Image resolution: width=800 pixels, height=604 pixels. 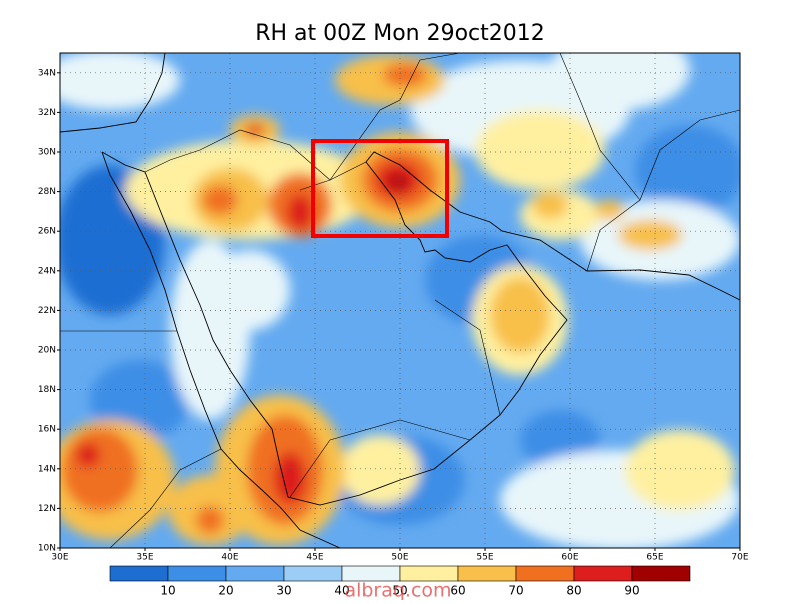 What do you see at coordinates (399, 558) in the screenshot?
I see `lon-label: 50E` at bounding box center [399, 558].